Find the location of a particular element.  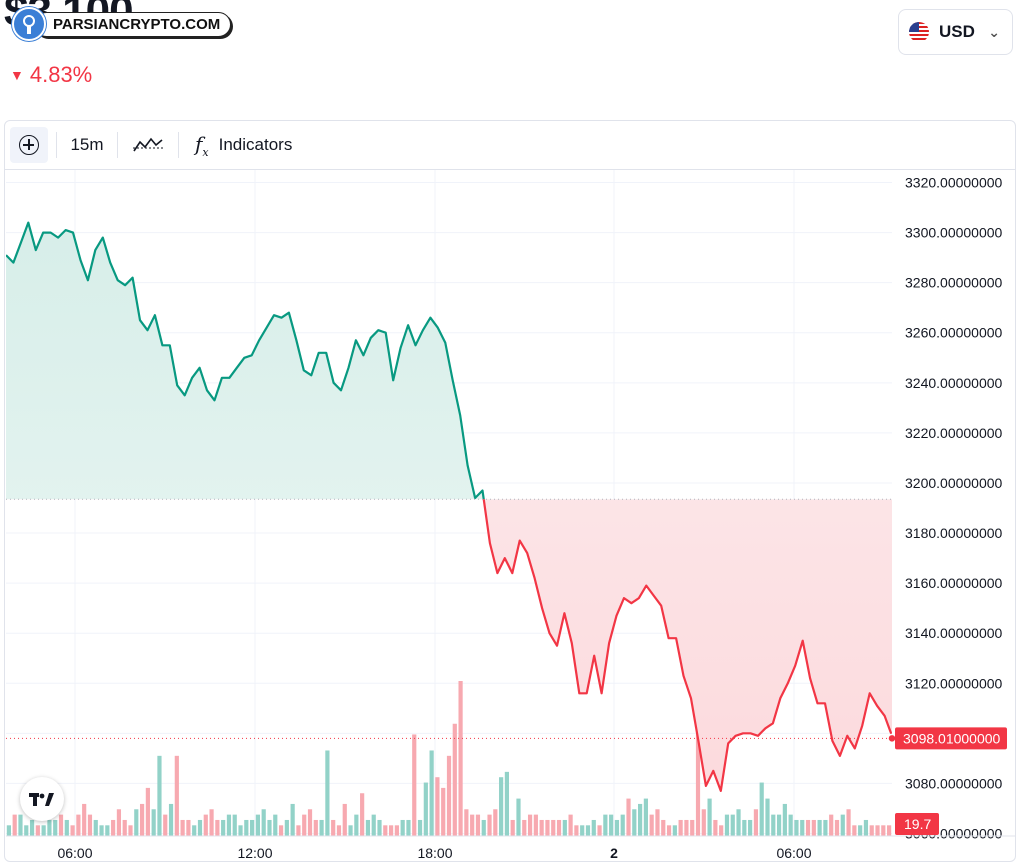

add-button is located at coordinates (29, 145).